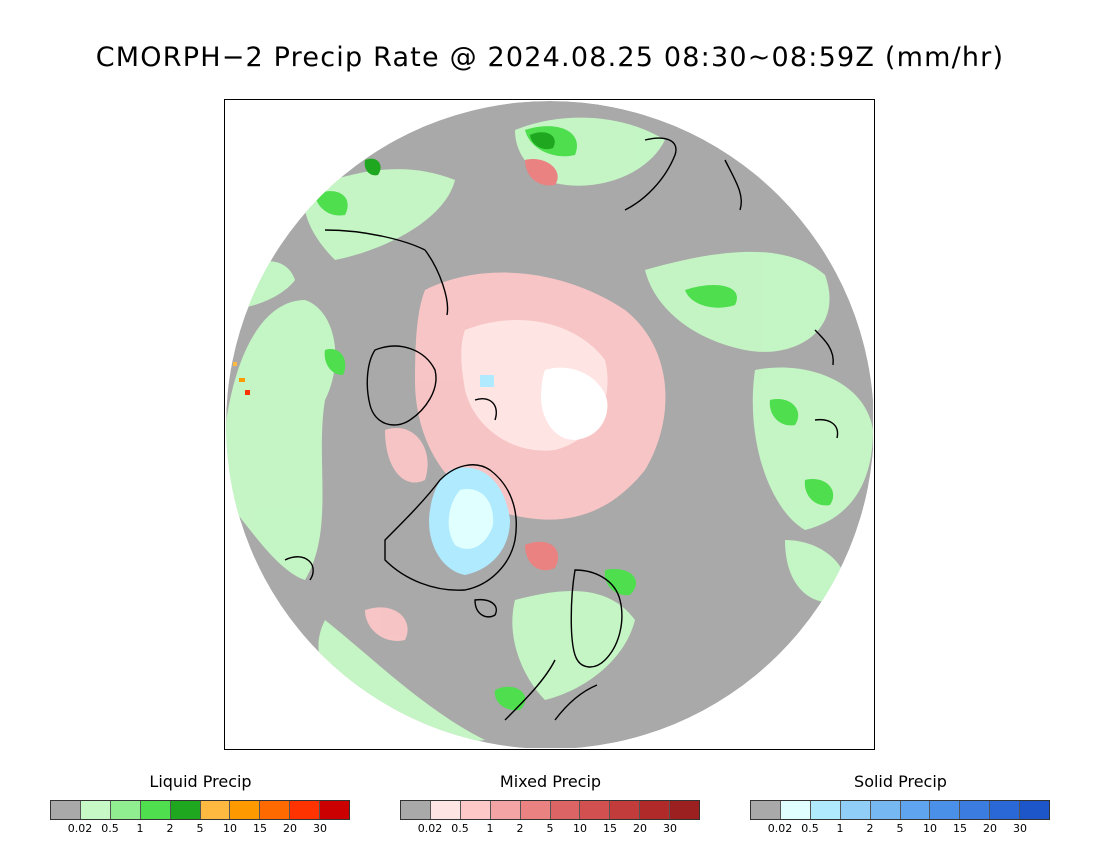  I want to click on legend-liquid-ticks: 0.02 0.5 1 2 5 10 15 20 30, so click(200, 829).